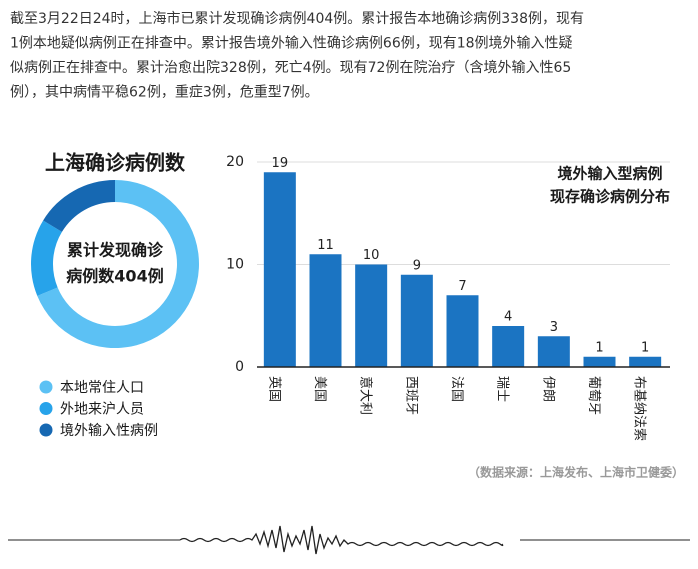  What do you see at coordinates (341, 540) in the screenshot?
I see `waveform-ornament` at bounding box center [341, 540].